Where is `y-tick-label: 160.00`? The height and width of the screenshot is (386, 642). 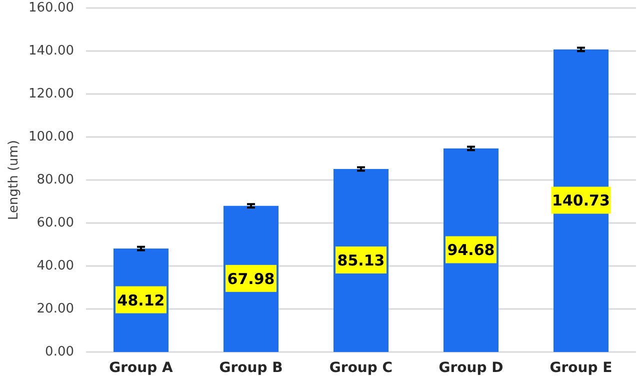 y-tick-label: 160.00 is located at coordinates (51, 8).